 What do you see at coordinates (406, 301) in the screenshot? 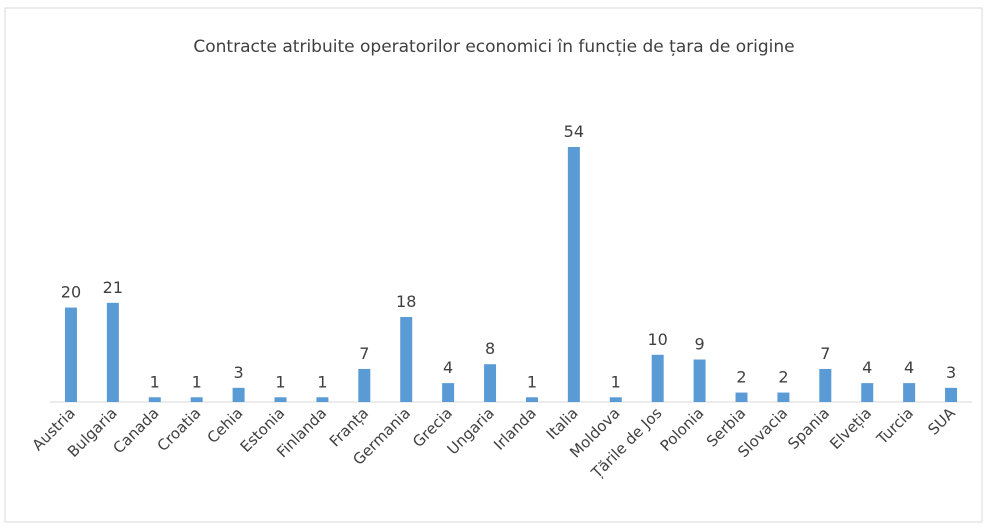
I see `value-label: 18` at bounding box center [406, 301].